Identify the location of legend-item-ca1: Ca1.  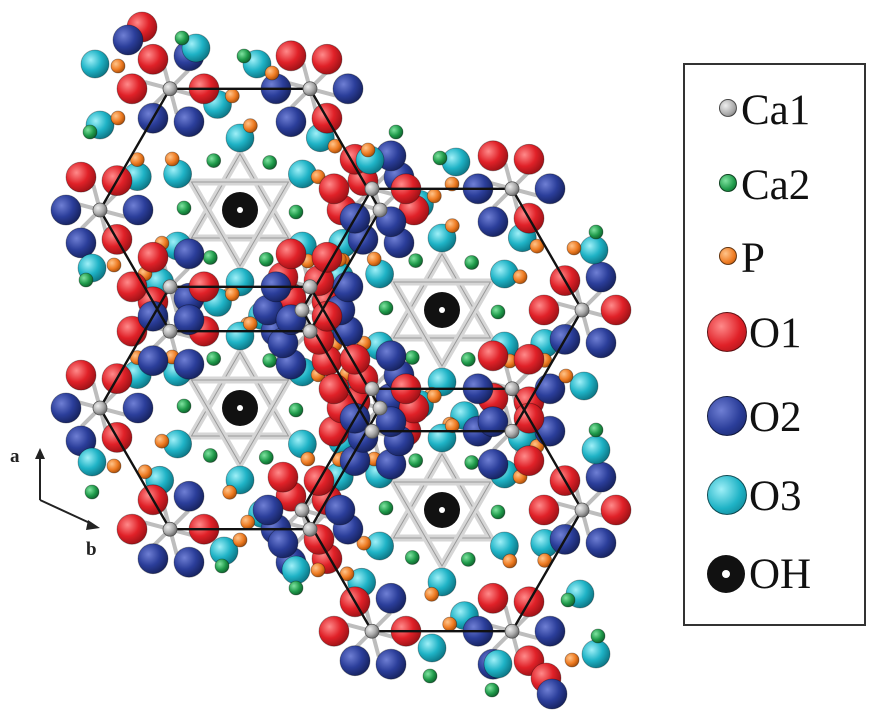
(774, 107).